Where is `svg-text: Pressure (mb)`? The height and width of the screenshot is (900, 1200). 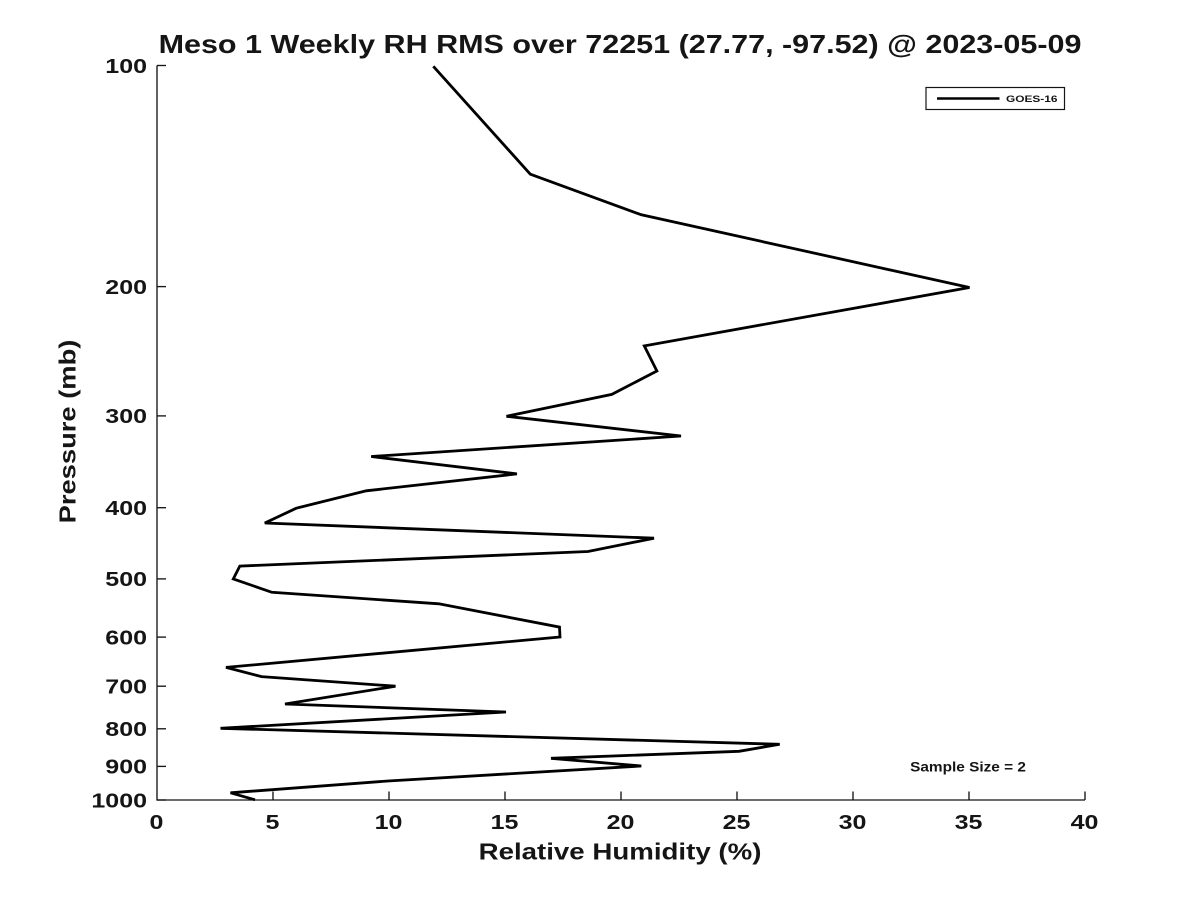
svg-text: Pressure (mb) is located at coordinates (68, 432).